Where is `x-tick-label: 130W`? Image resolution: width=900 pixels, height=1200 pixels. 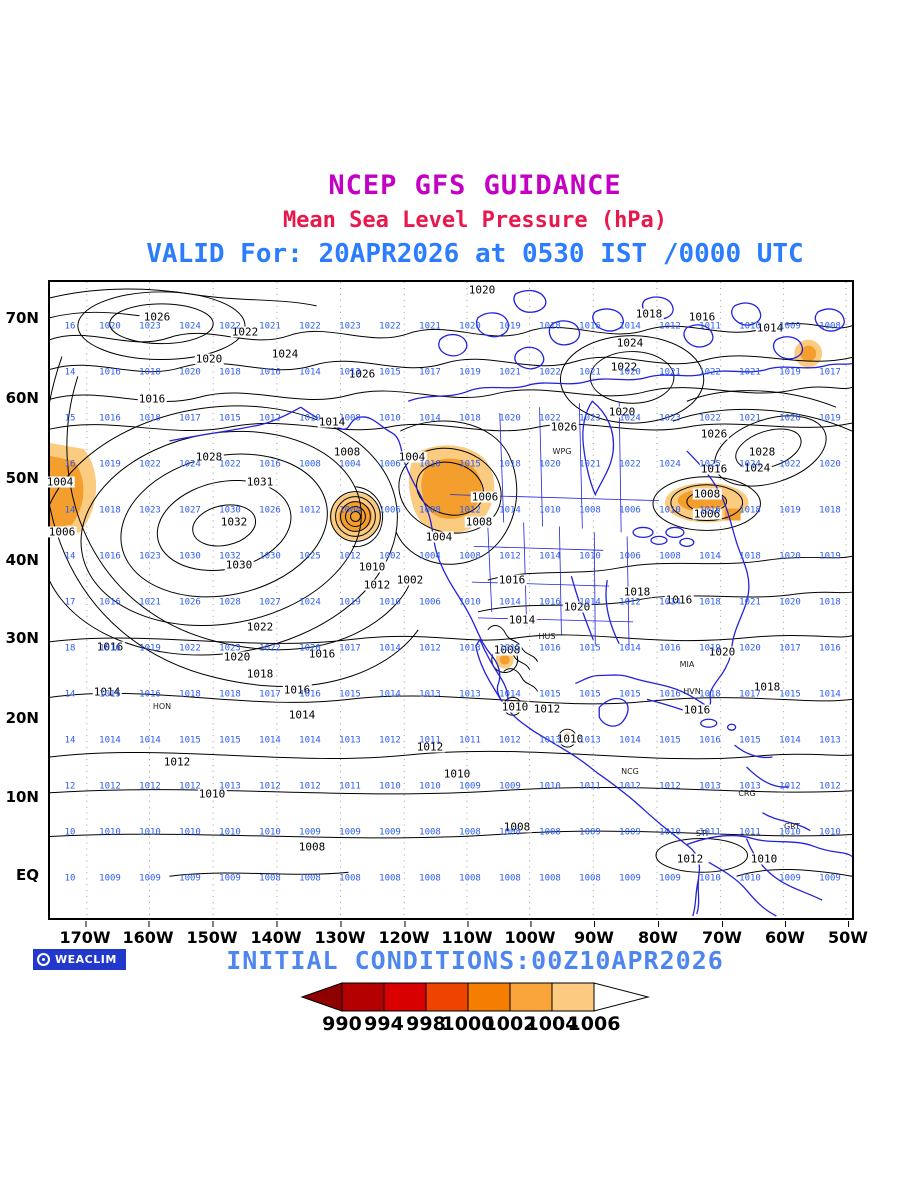 x-tick-label: 130W is located at coordinates (340, 934).